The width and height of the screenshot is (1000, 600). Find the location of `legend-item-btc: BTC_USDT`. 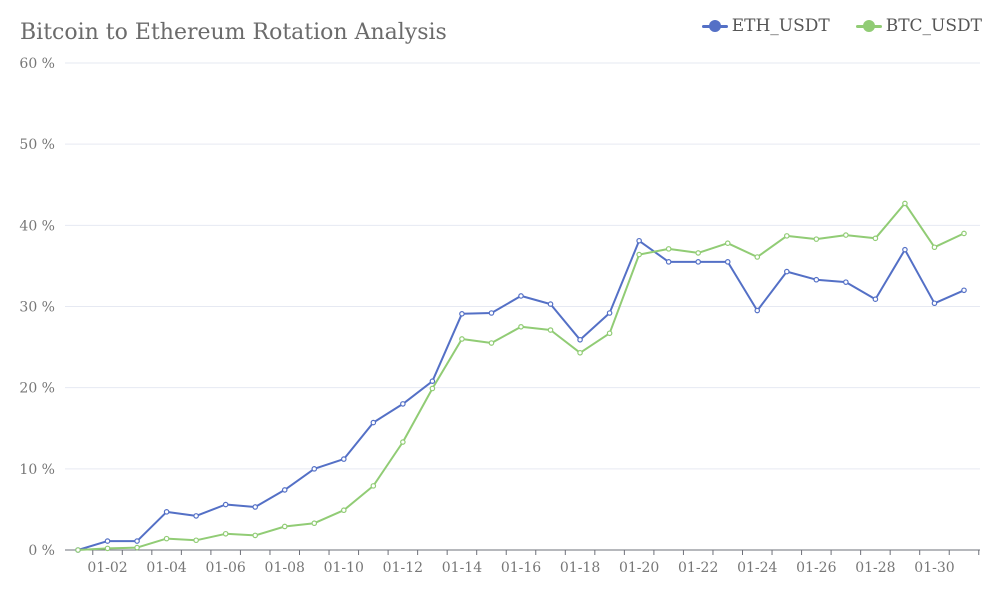

legend-item-btc: BTC_USDT is located at coordinates (918, 26).